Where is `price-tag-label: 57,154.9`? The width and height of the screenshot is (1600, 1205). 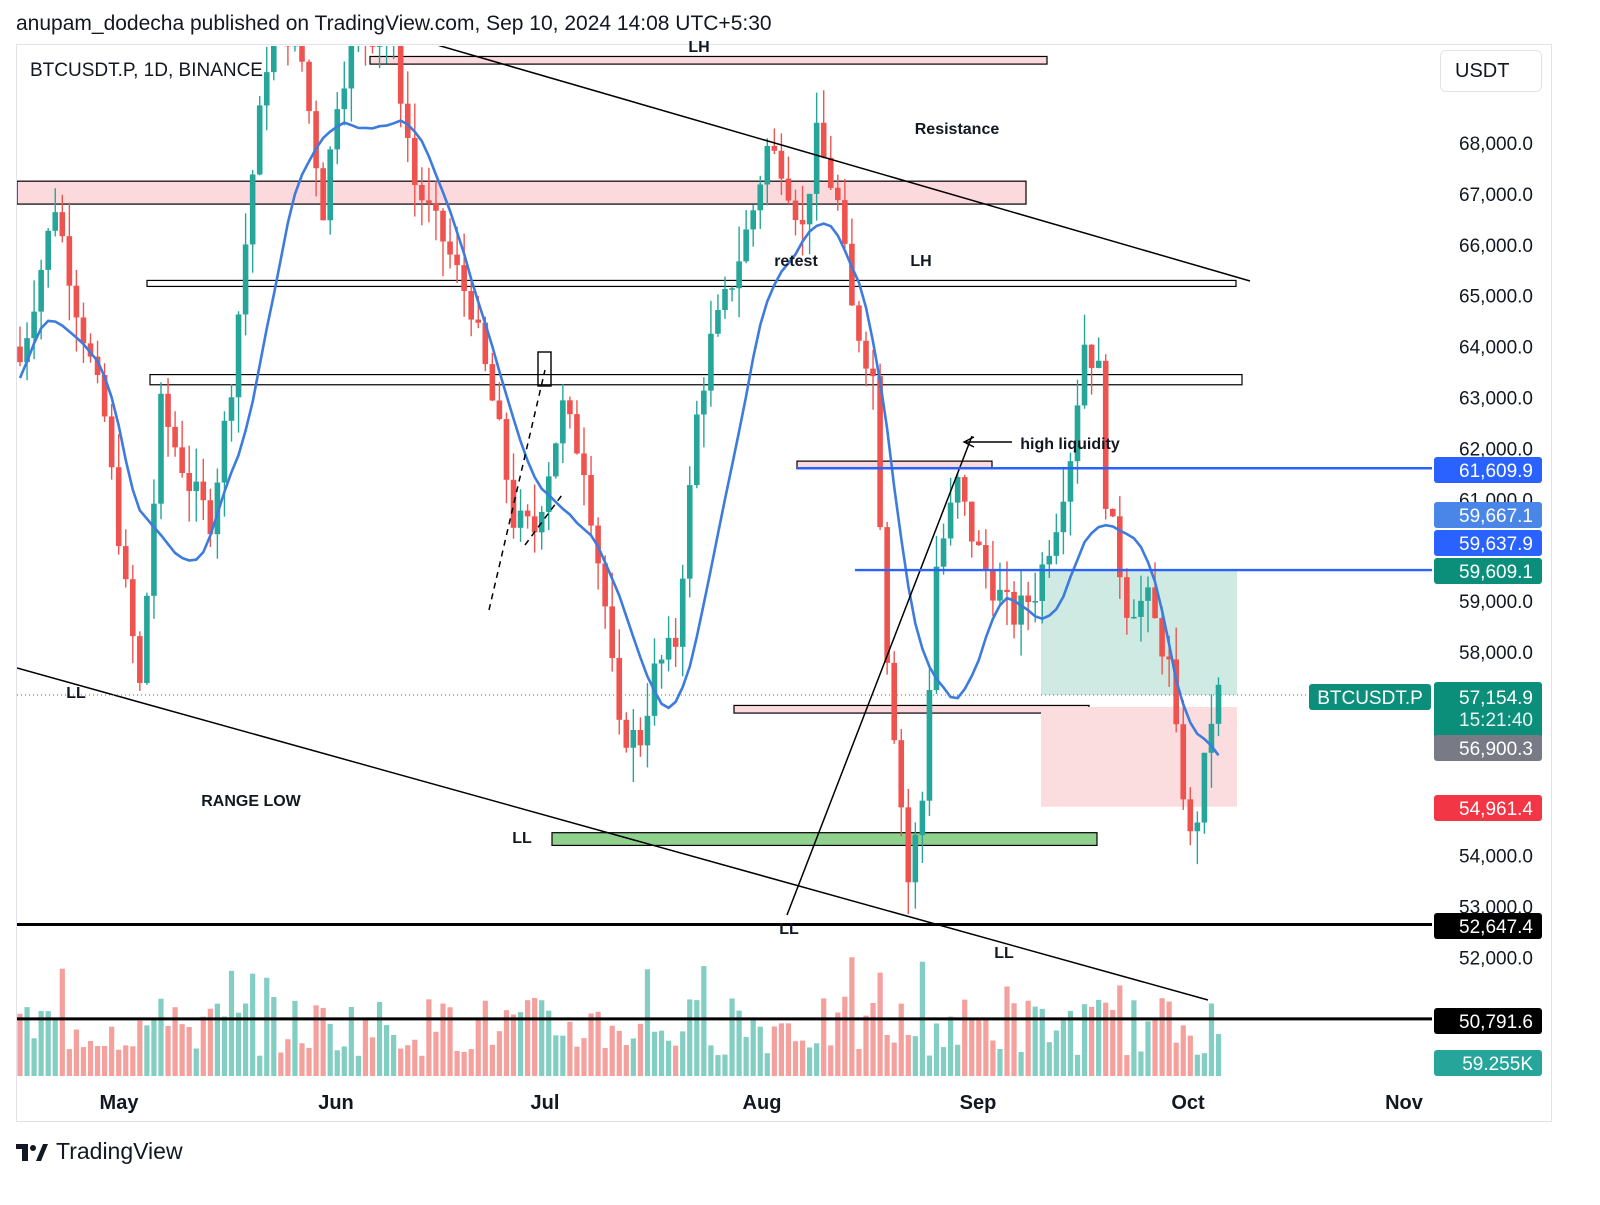
price-tag-label: 57,154.9 is located at coordinates (1496, 698).